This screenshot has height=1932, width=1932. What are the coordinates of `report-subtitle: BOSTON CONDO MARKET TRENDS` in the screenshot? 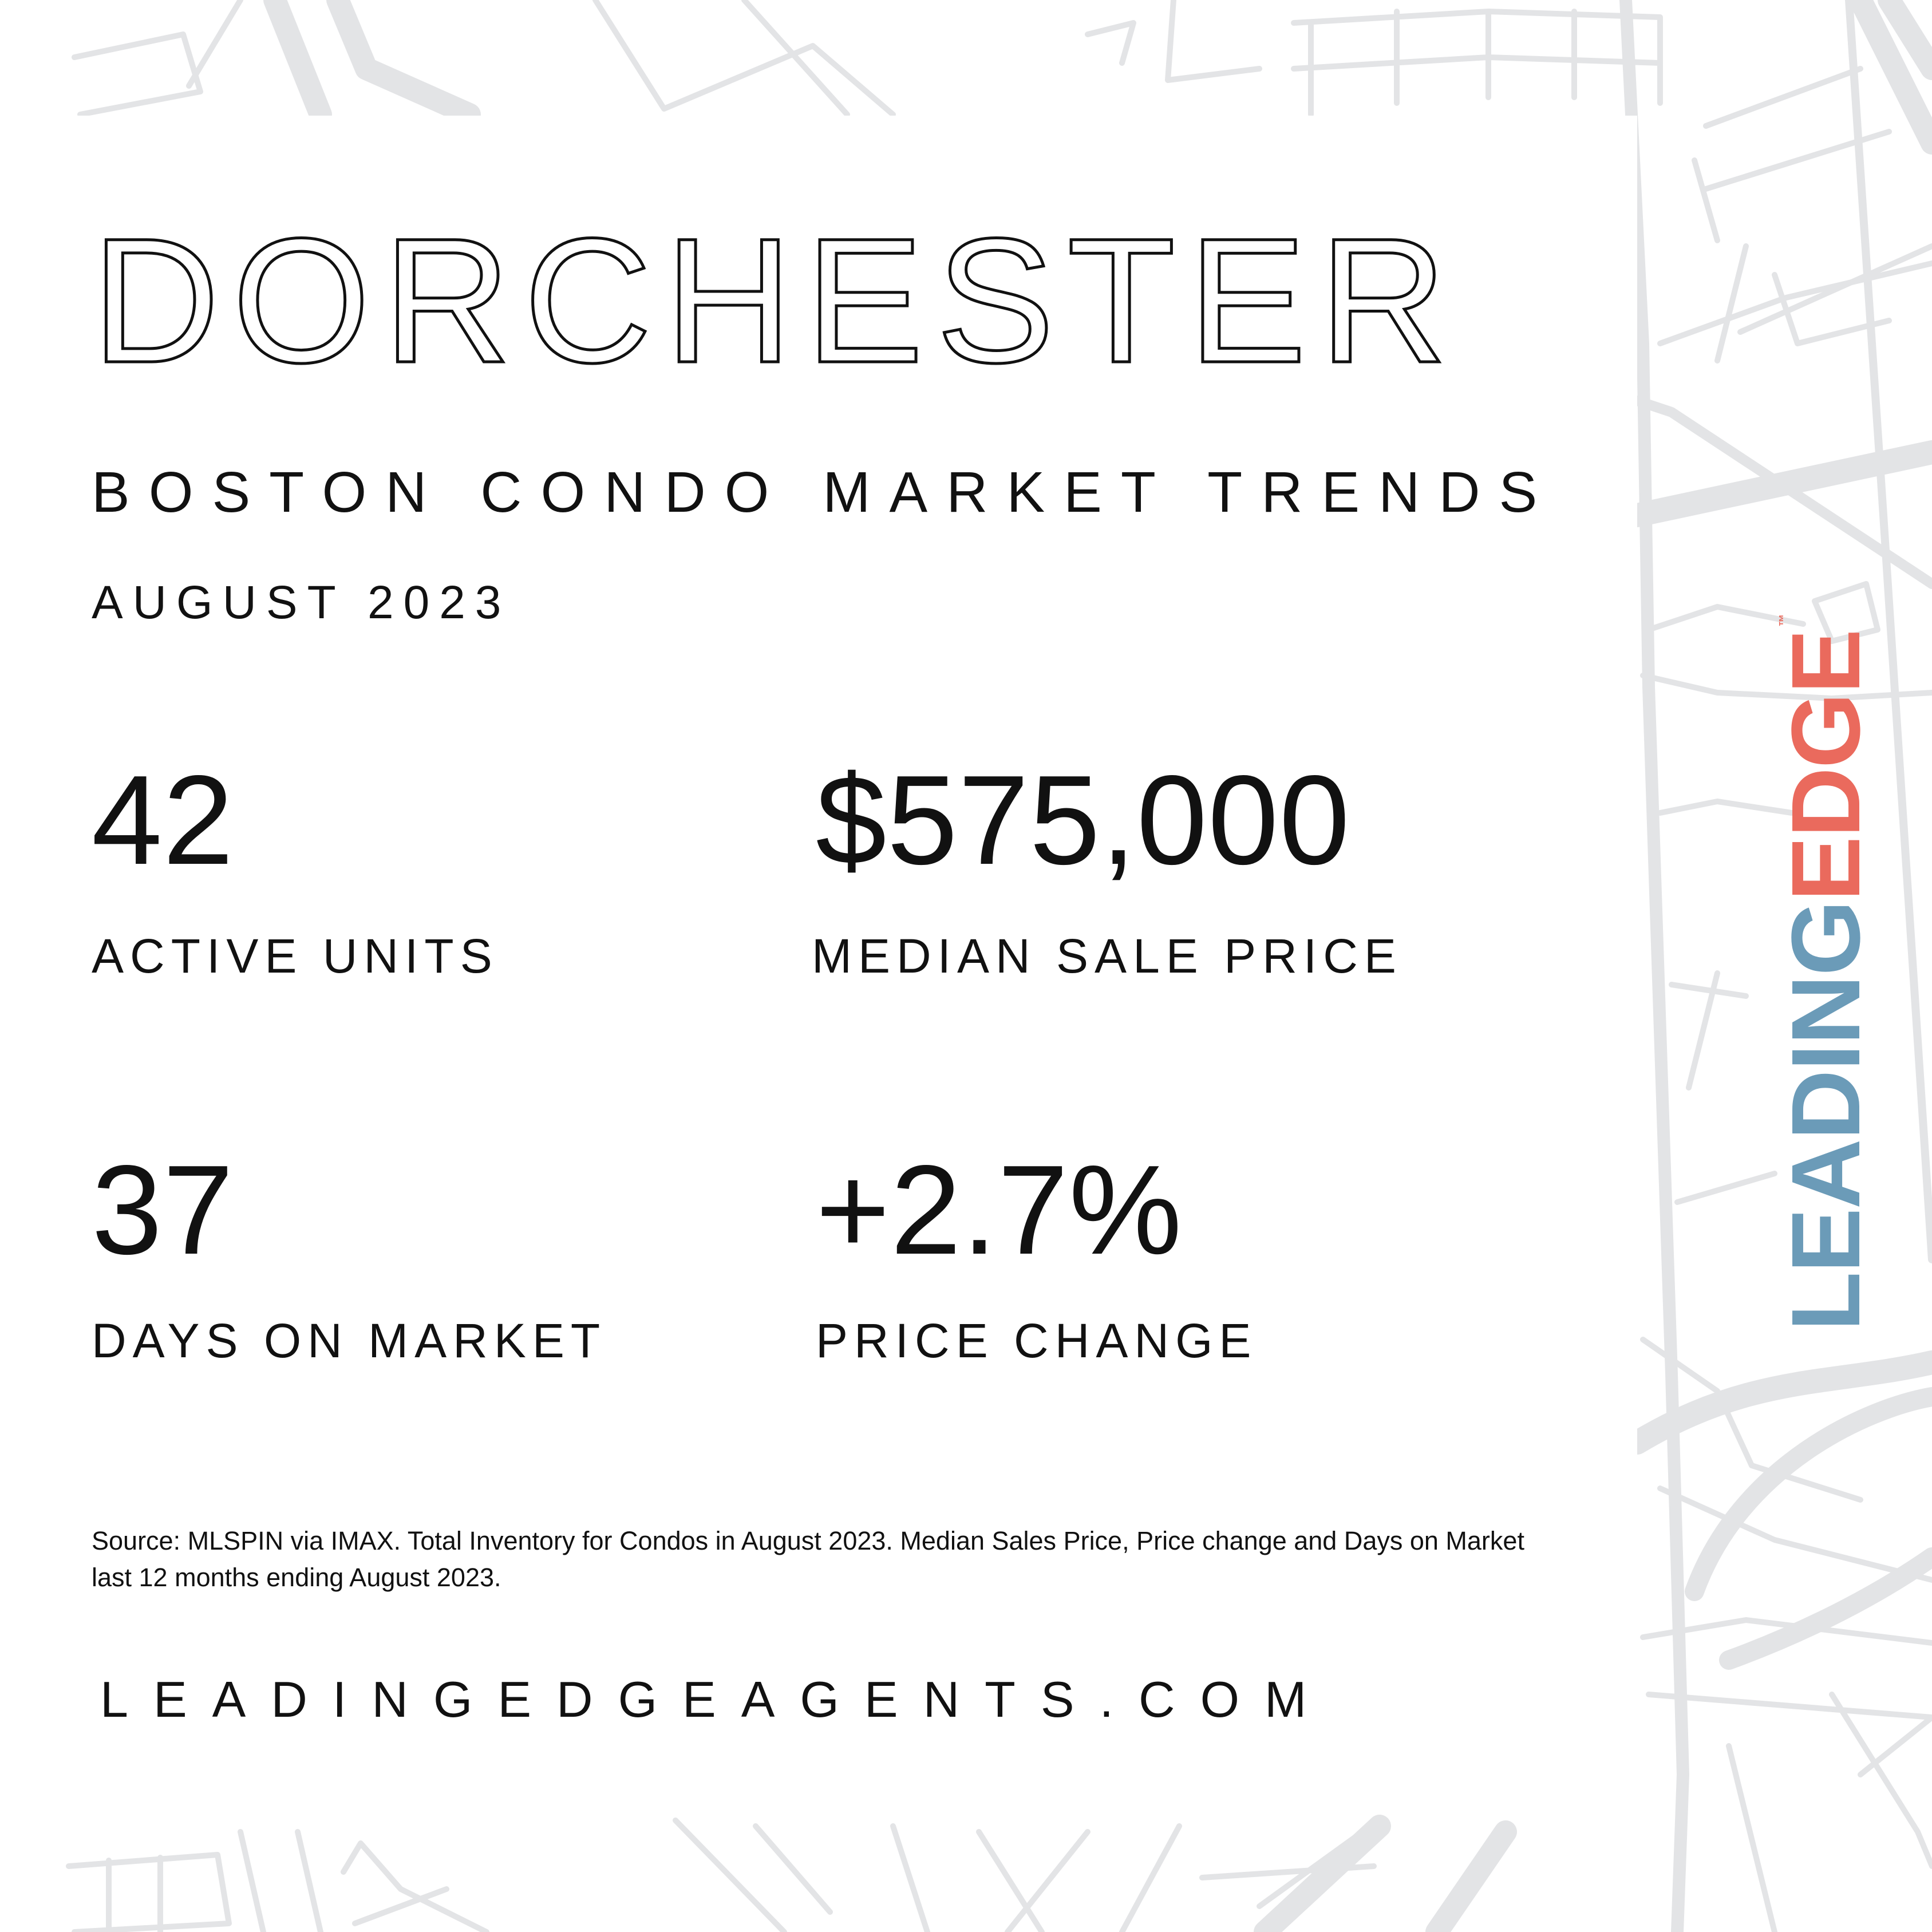 It's located at (824, 492).